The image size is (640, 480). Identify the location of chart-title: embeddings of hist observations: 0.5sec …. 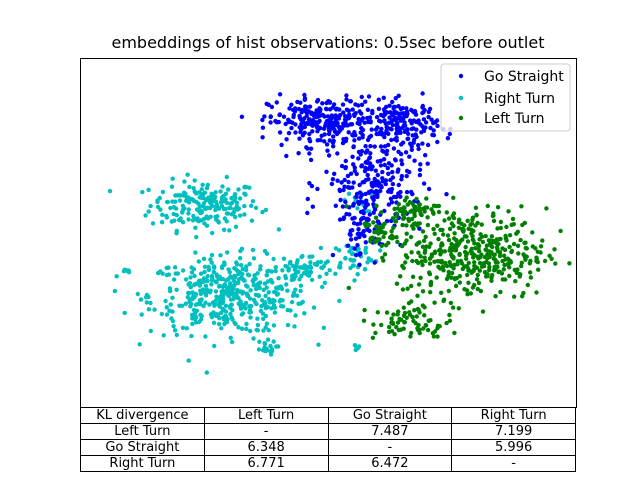
(328, 42).